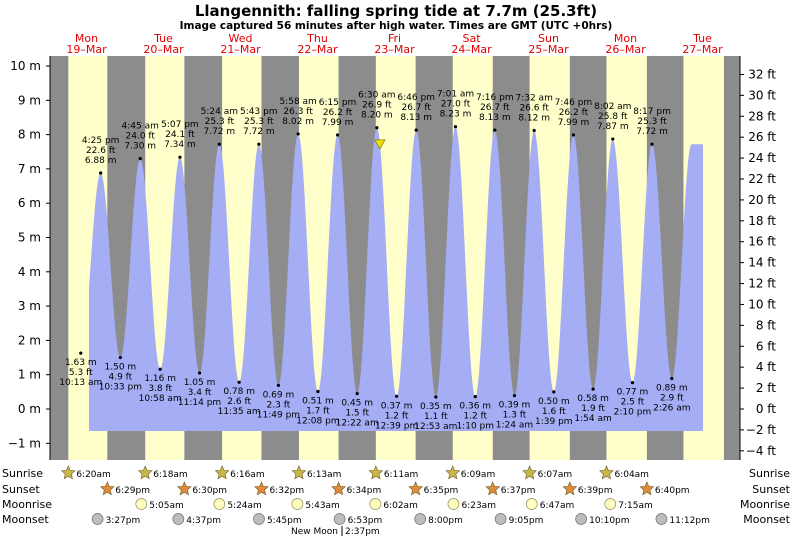  What do you see at coordinates (478, 506) in the screenshot?
I see `moonrise-time: 6:23am` at bounding box center [478, 506].